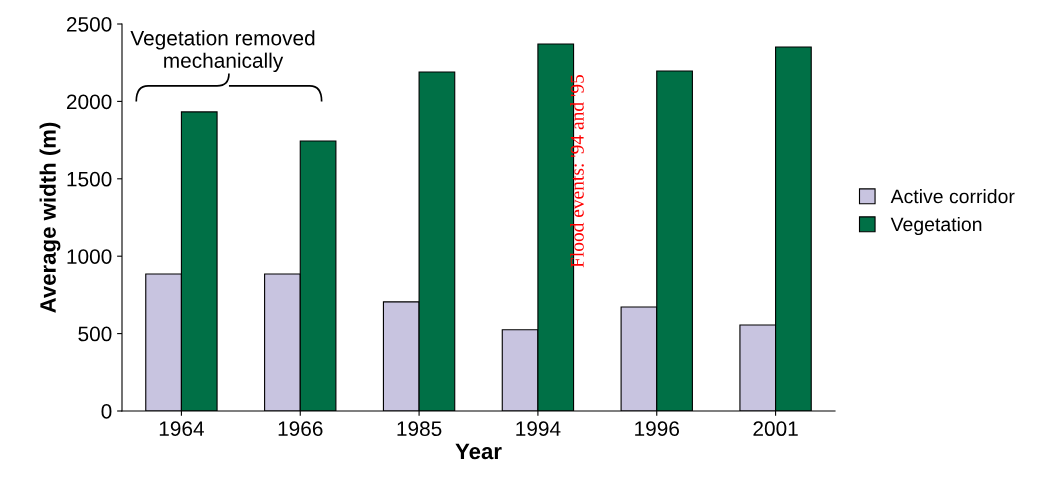 The width and height of the screenshot is (1042, 484). Describe the element at coordinates (419, 429) in the screenshot. I see `x-tick-label: 1985` at that location.